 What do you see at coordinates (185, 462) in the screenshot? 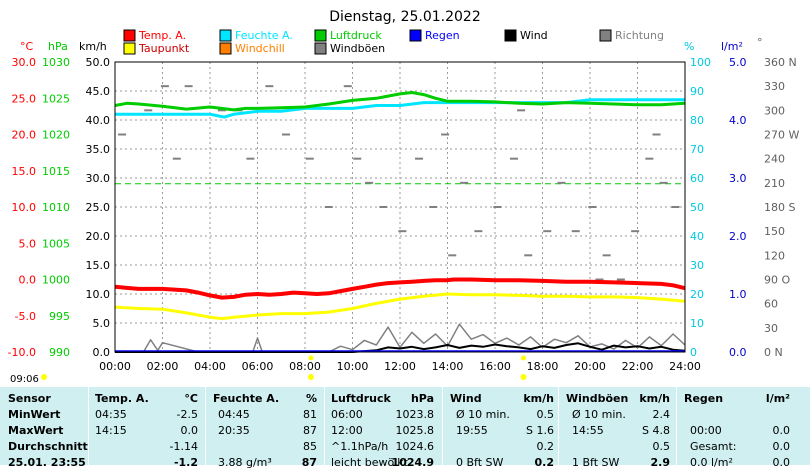
I see `table-cell-temp: -1.2` at bounding box center [185, 462].